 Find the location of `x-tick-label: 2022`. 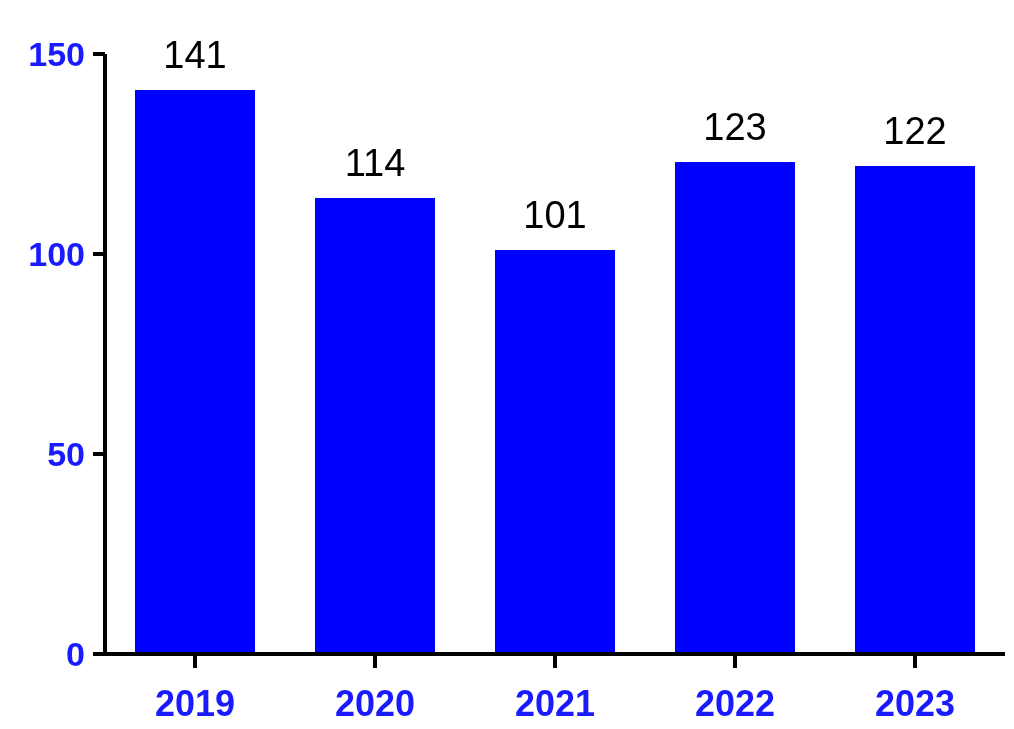

x-tick-label: 2022 is located at coordinates (735, 703).